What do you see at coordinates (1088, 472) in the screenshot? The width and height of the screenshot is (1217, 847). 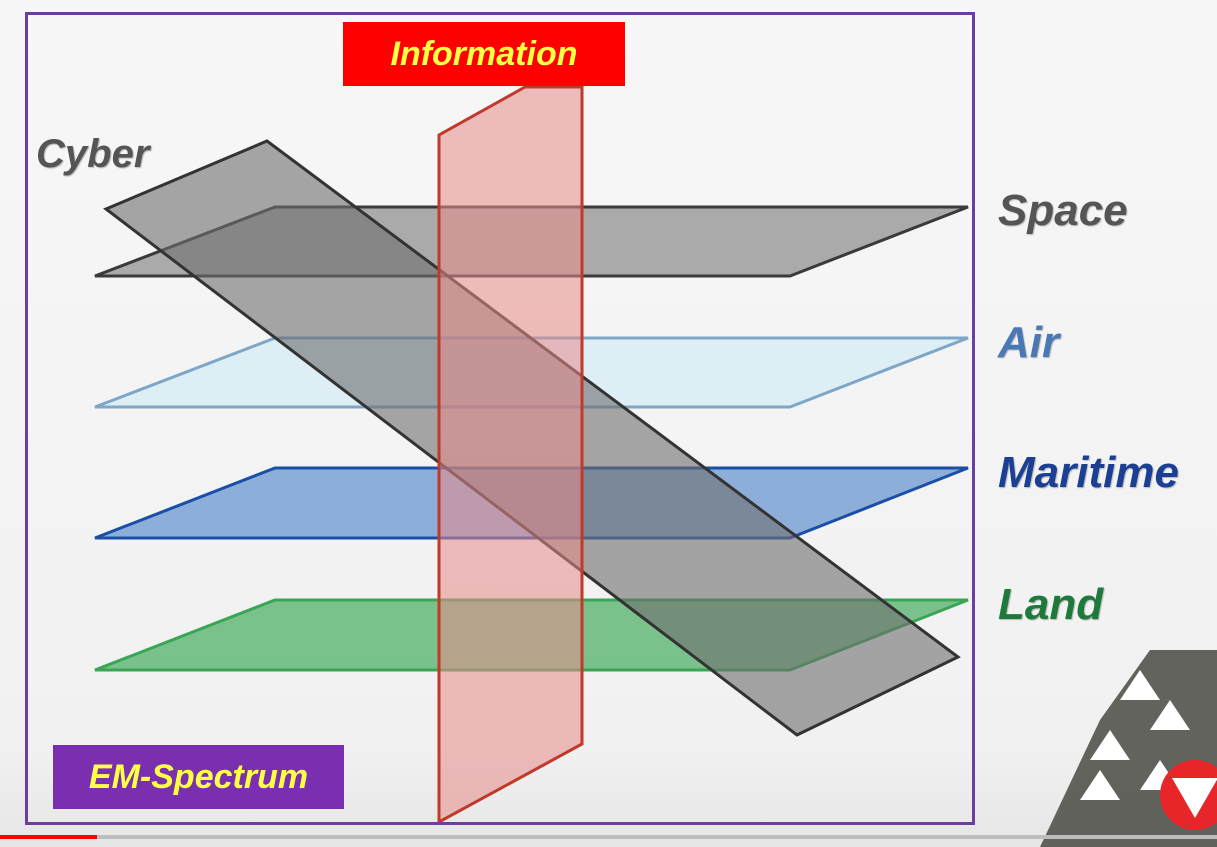 I see `maritime-label: Maritime` at bounding box center [1088, 472].